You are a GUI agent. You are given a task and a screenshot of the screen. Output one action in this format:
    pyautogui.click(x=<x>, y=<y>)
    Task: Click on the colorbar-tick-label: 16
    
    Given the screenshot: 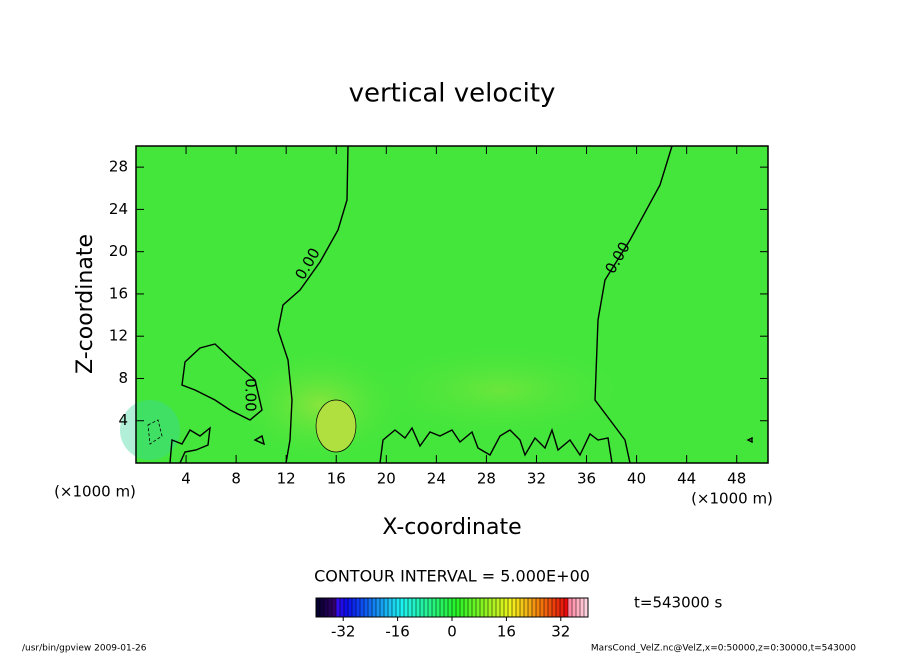 What is the action you would take?
    pyautogui.click(x=506, y=632)
    